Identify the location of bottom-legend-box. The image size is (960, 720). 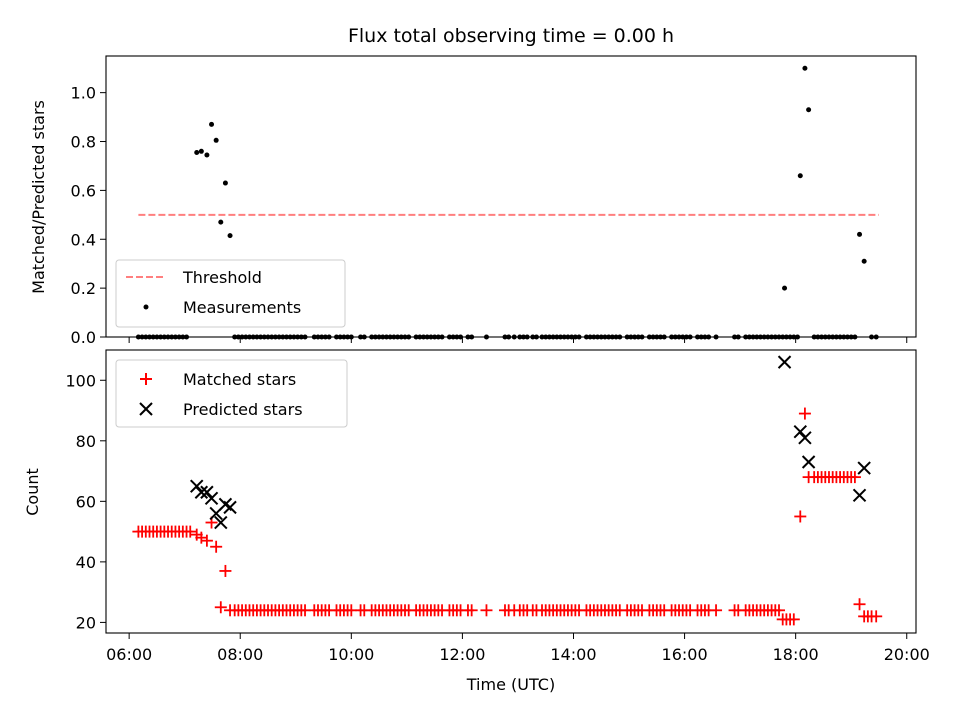
(231, 393).